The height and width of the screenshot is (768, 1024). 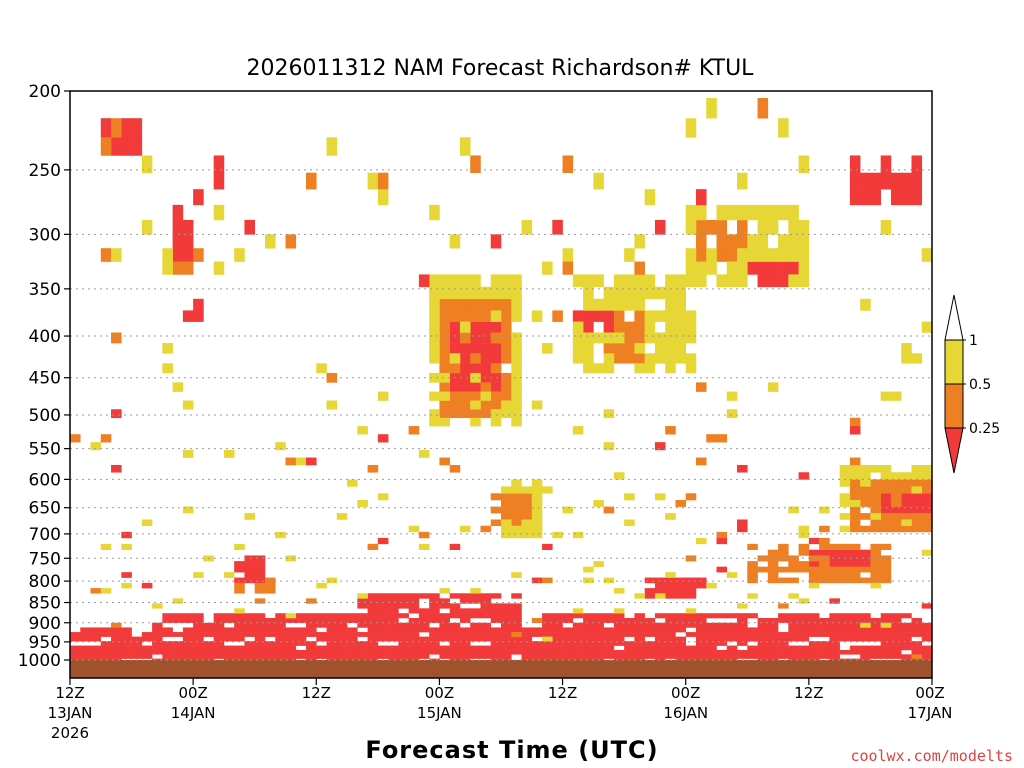 What do you see at coordinates (931, 756) in the screenshot?
I see `credit-link: coolwx.com/modelts` at bounding box center [931, 756].